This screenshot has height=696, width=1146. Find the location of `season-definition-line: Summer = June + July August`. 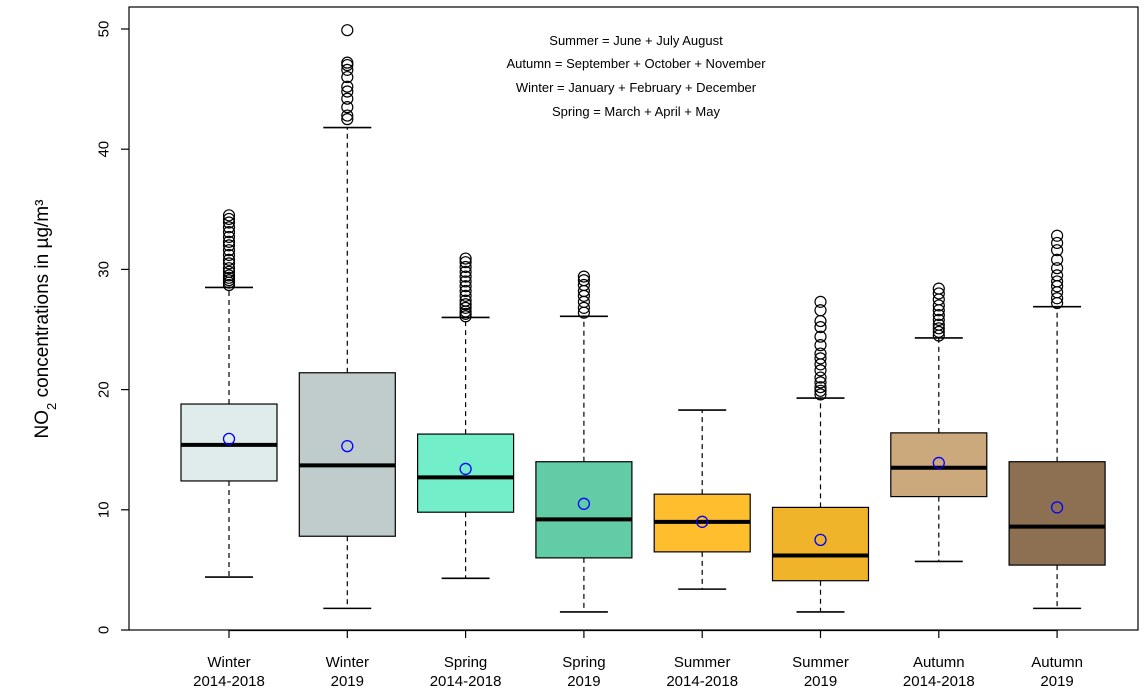

season-definition-line: Summer = June + July August is located at coordinates (636, 40).